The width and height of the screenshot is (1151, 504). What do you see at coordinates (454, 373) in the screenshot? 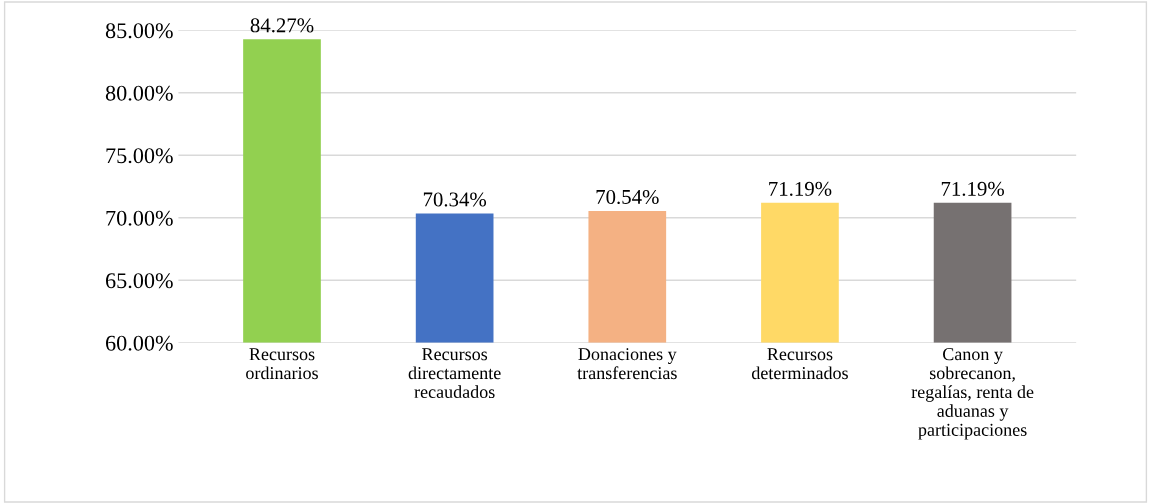
I see `x-tick-label: Recursos directamente recaudados` at bounding box center [454, 373].